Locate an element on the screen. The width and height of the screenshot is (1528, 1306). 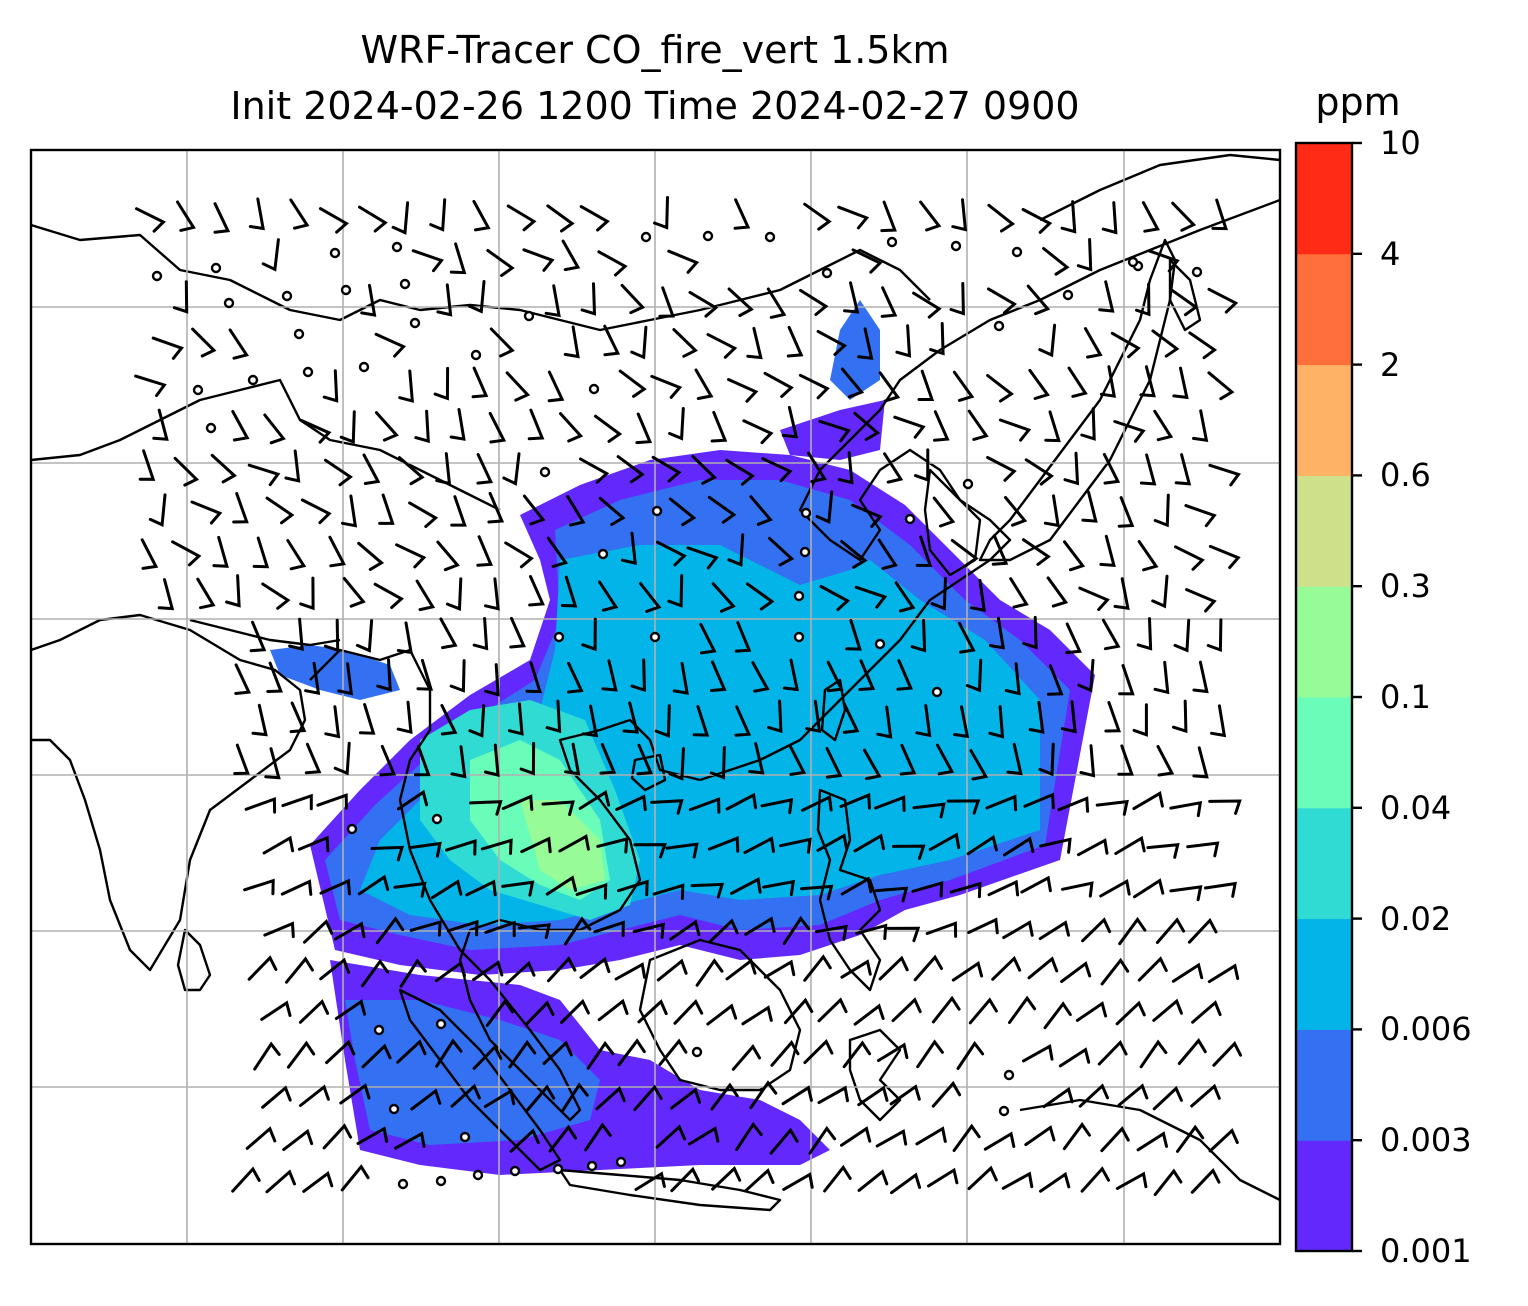
coastline-sri-lanka is located at coordinates (194, 960).